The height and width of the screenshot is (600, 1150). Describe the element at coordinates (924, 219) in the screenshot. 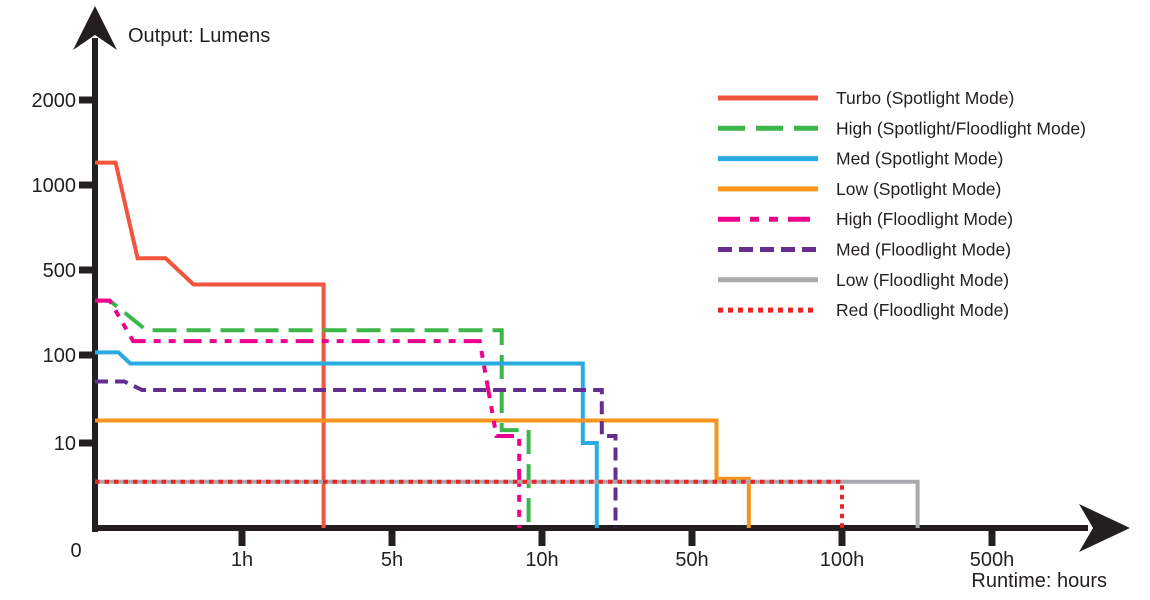

I see `legend-label-high-floodlight-mode: High (Floodlight Mode)` at that location.